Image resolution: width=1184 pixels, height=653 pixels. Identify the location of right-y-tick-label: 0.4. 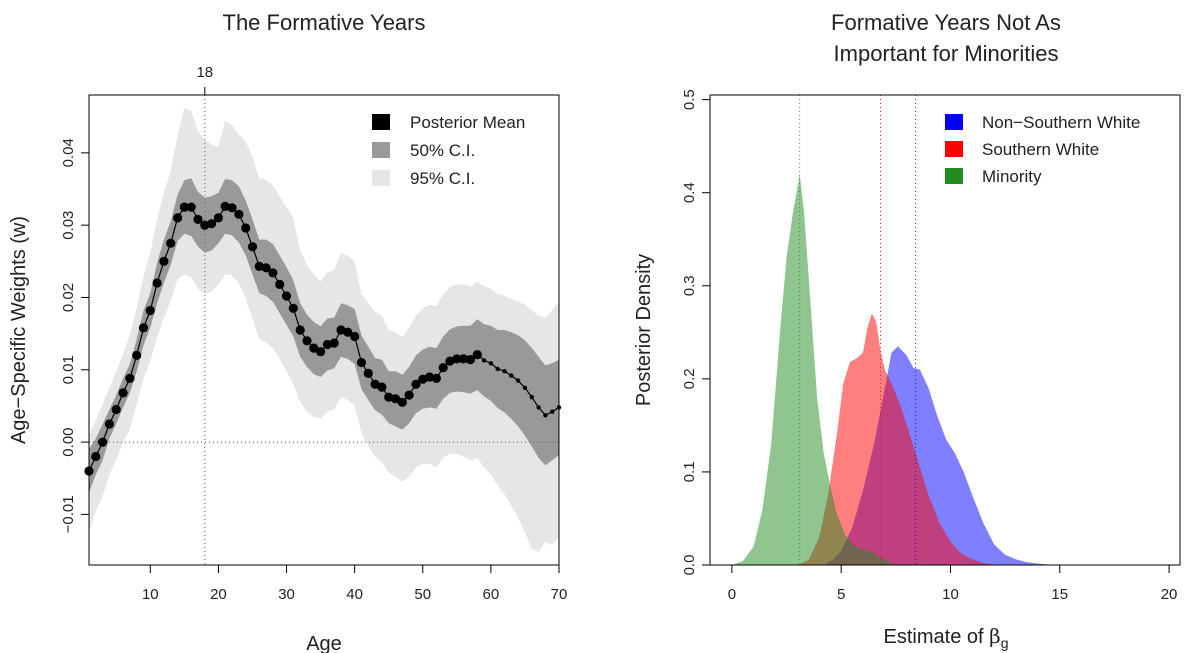
(689, 192).